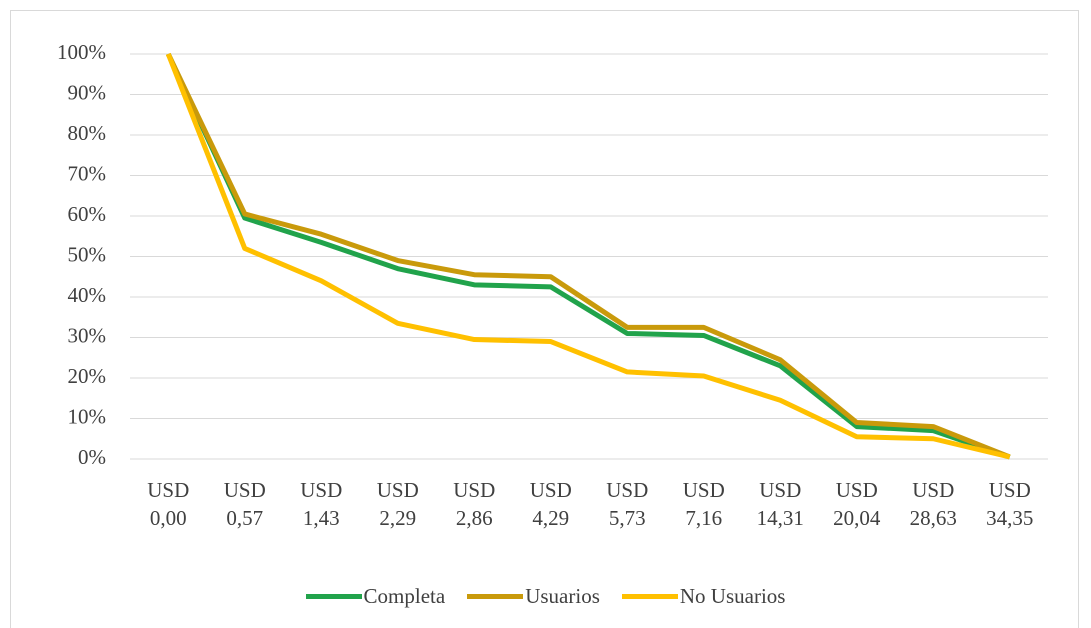  Describe the element at coordinates (87, 214) in the screenshot. I see `y-tick-label: 60%` at that location.